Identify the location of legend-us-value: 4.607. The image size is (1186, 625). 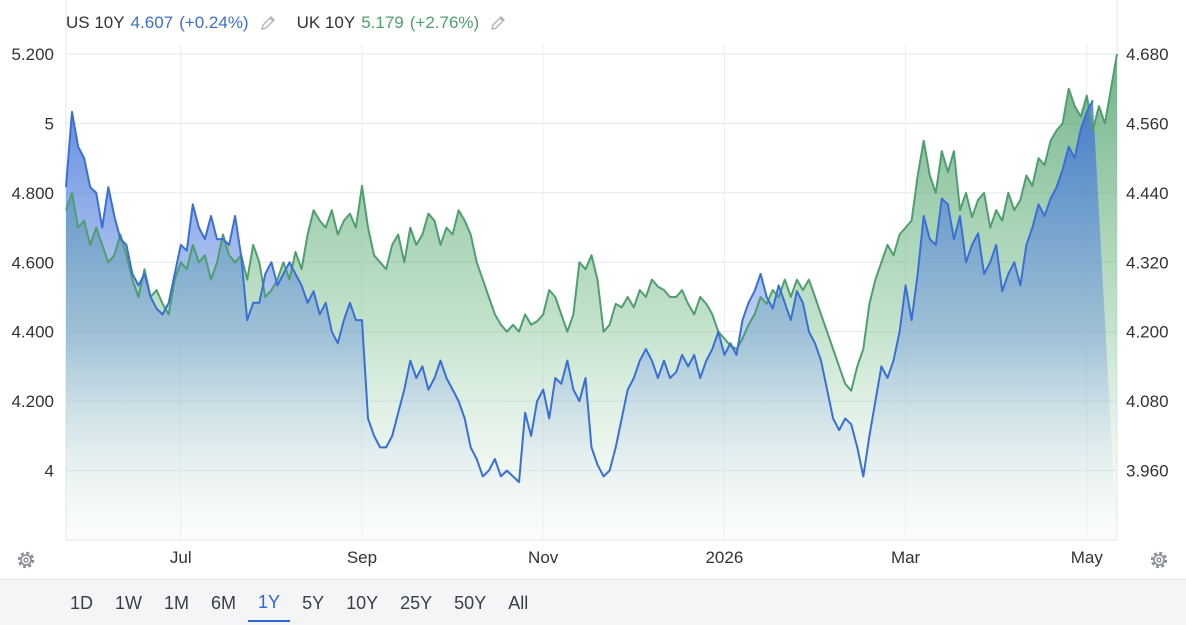
(152, 22).